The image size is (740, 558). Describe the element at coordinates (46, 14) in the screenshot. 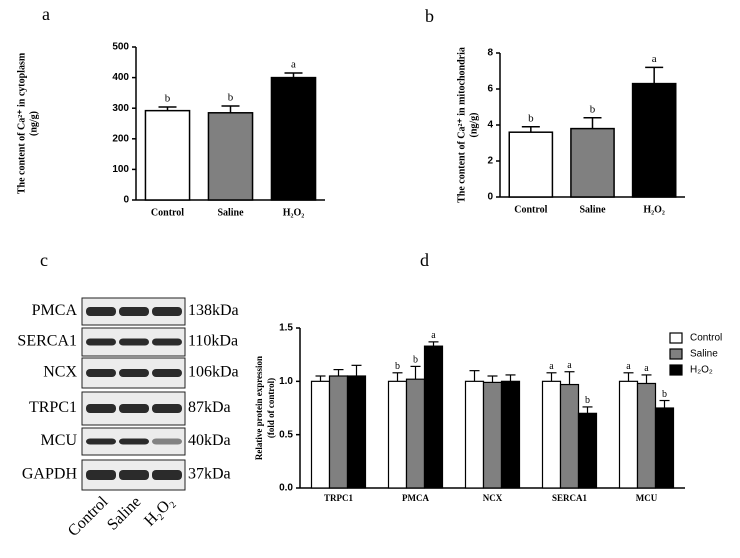

I see `panel-label: a` at that location.